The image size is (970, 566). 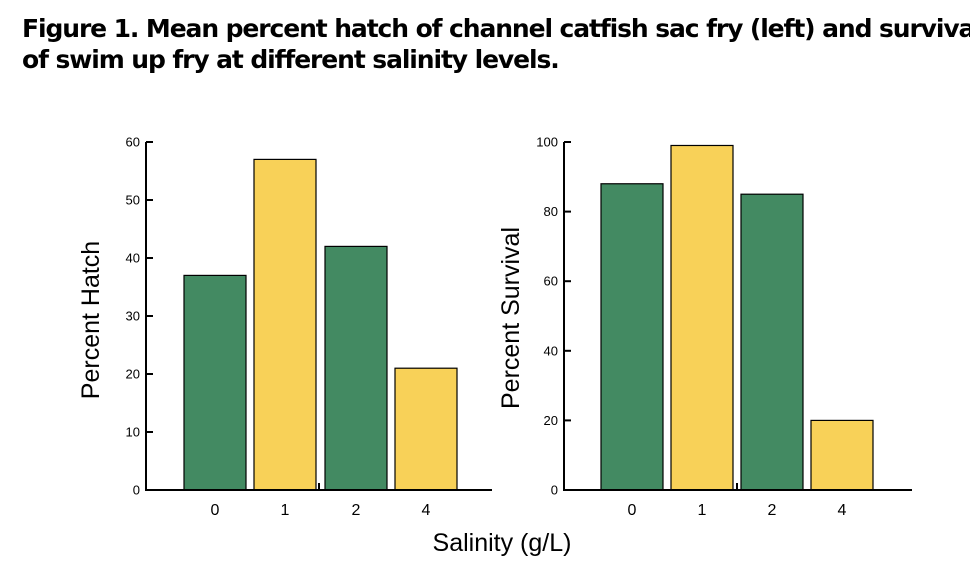 What do you see at coordinates (133, 316) in the screenshot?
I see `hatch-y-tick-label-30: 30` at bounding box center [133, 316].